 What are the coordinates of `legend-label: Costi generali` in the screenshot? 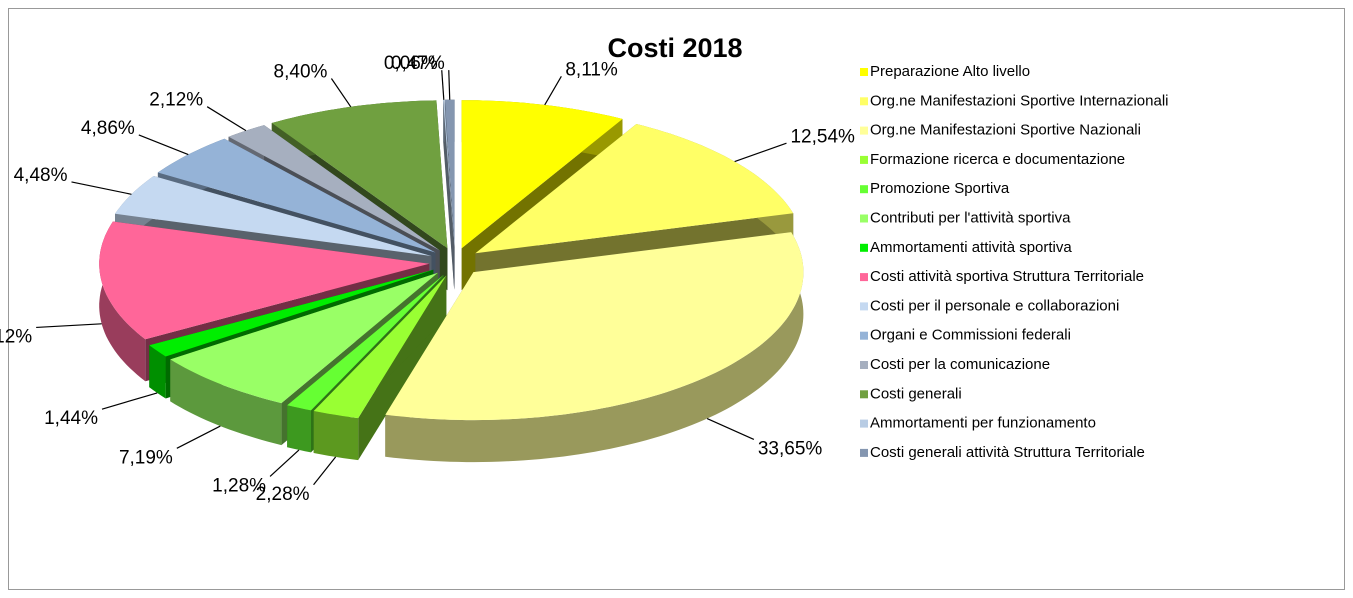 It's located at (916, 393).